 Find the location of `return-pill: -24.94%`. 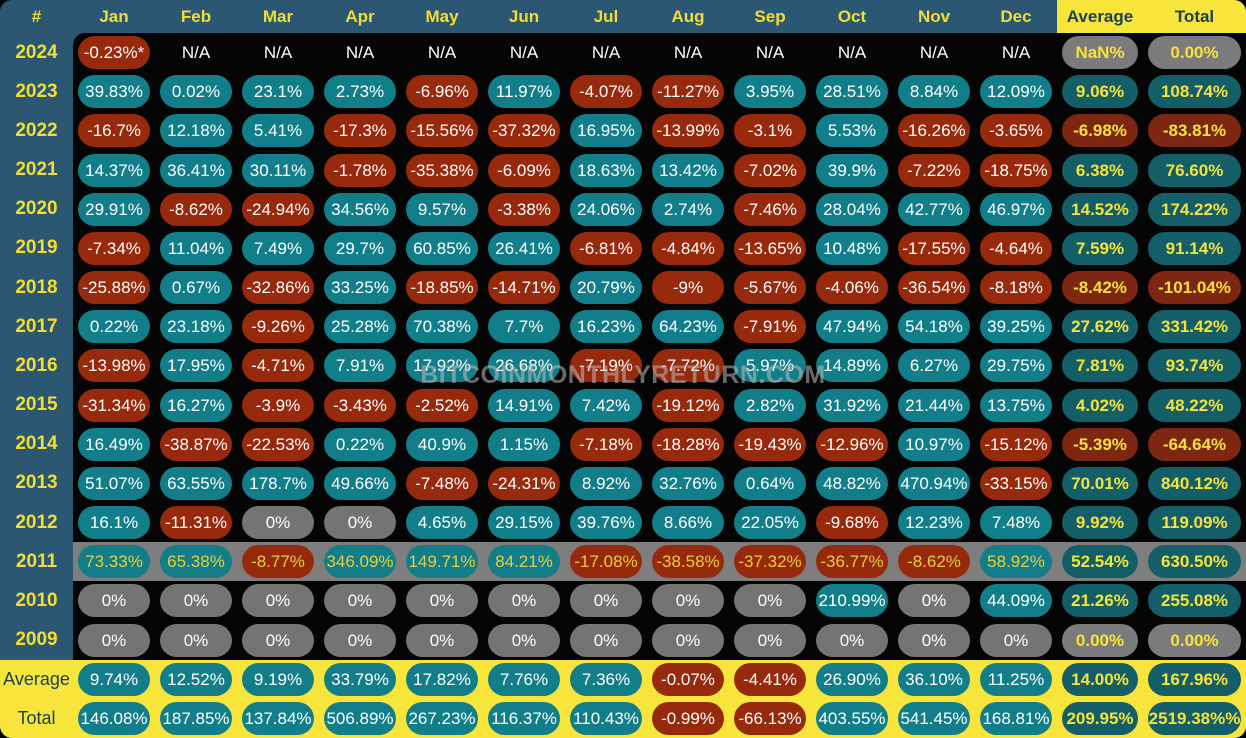

return-pill: -24.94% is located at coordinates (278, 209).